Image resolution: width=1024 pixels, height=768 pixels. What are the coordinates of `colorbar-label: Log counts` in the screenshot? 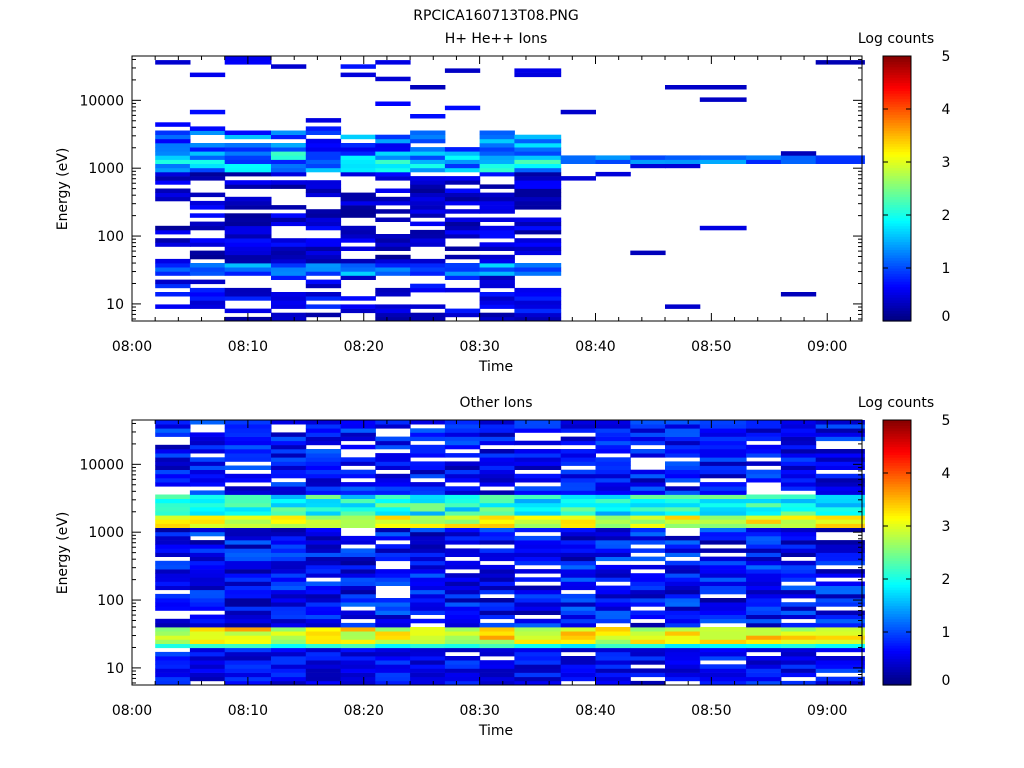 It's located at (896, 39).